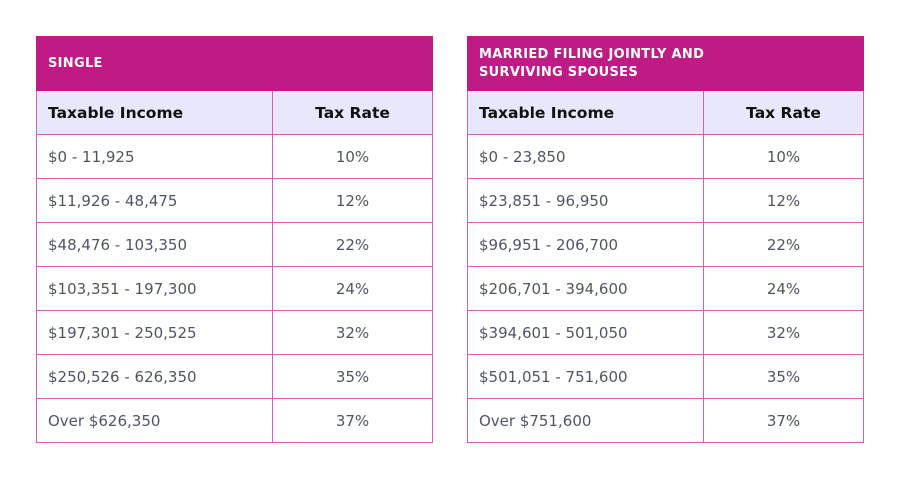 The width and height of the screenshot is (900, 487). What do you see at coordinates (154, 376) in the screenshot?
I see `income-range: $250,526 - 626,350` at bounding box center [154, 376].